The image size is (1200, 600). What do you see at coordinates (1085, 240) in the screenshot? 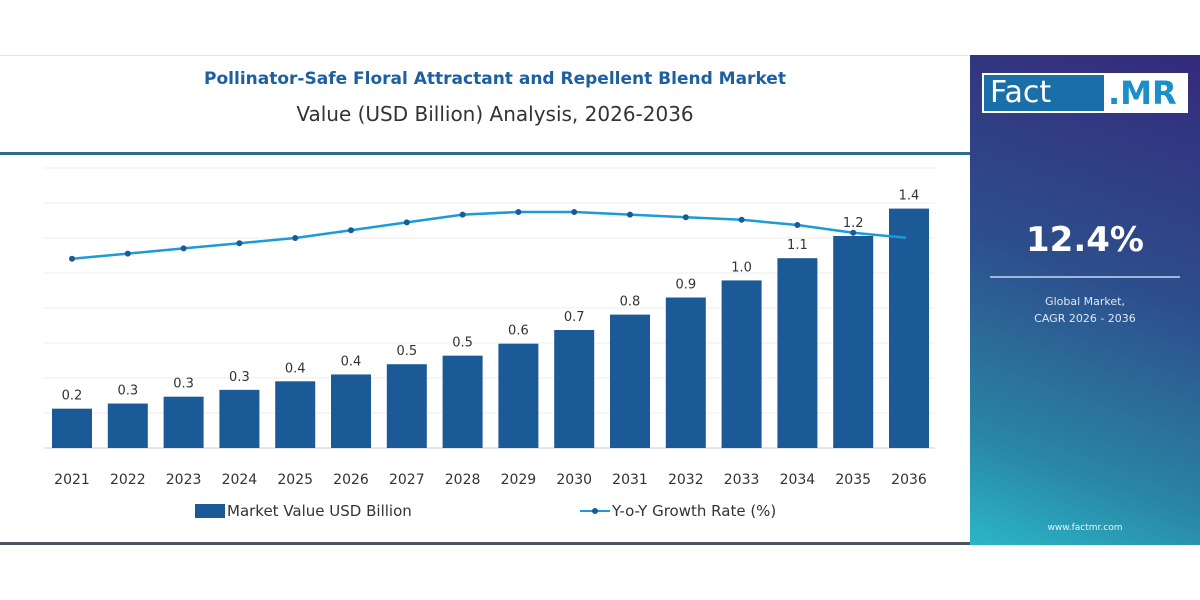
I see `cagr-value: 12.4%` at bounding box center [1085, 240].